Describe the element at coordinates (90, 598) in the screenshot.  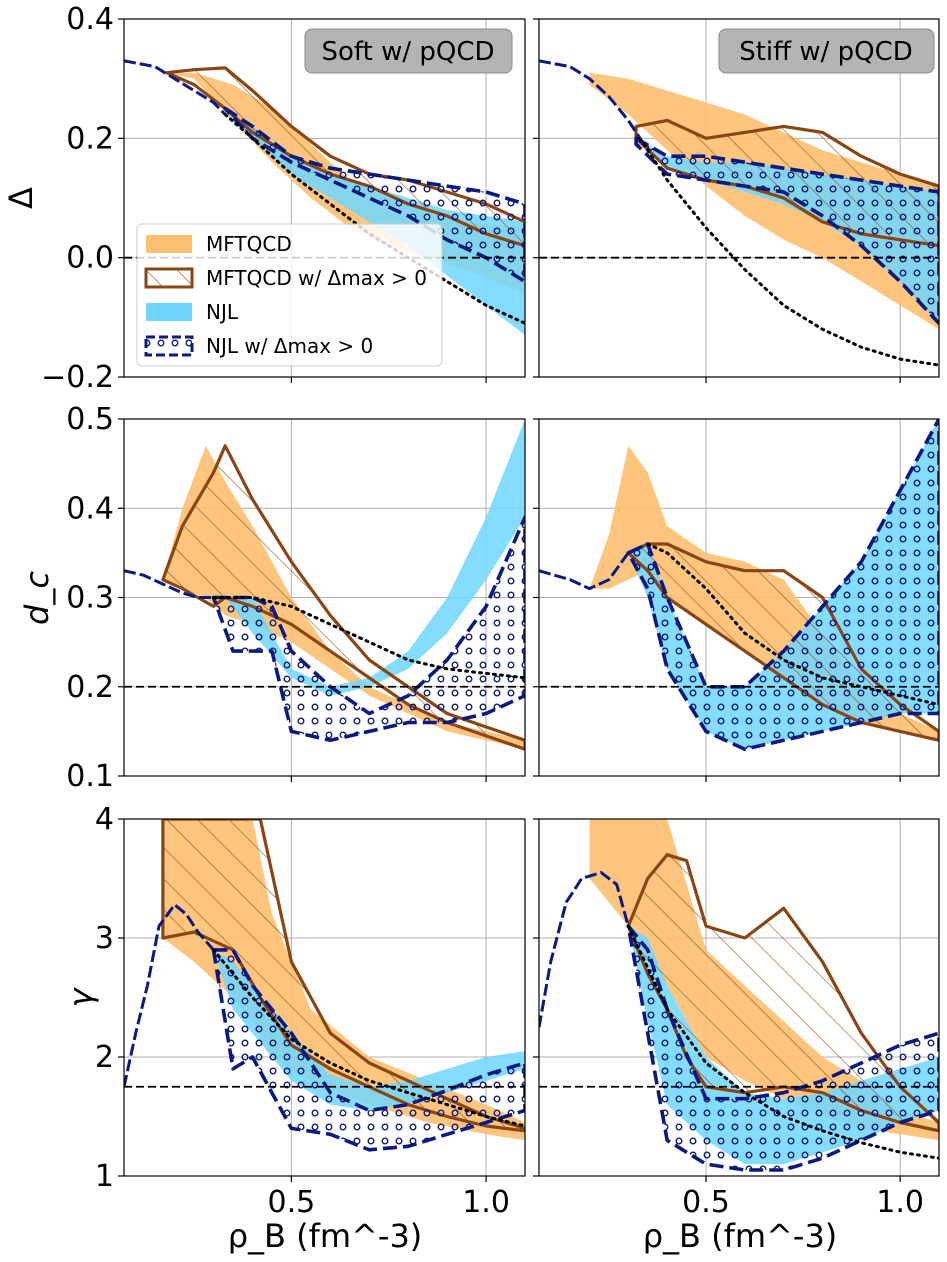
I see `ytick-label: 0.3` at that location.